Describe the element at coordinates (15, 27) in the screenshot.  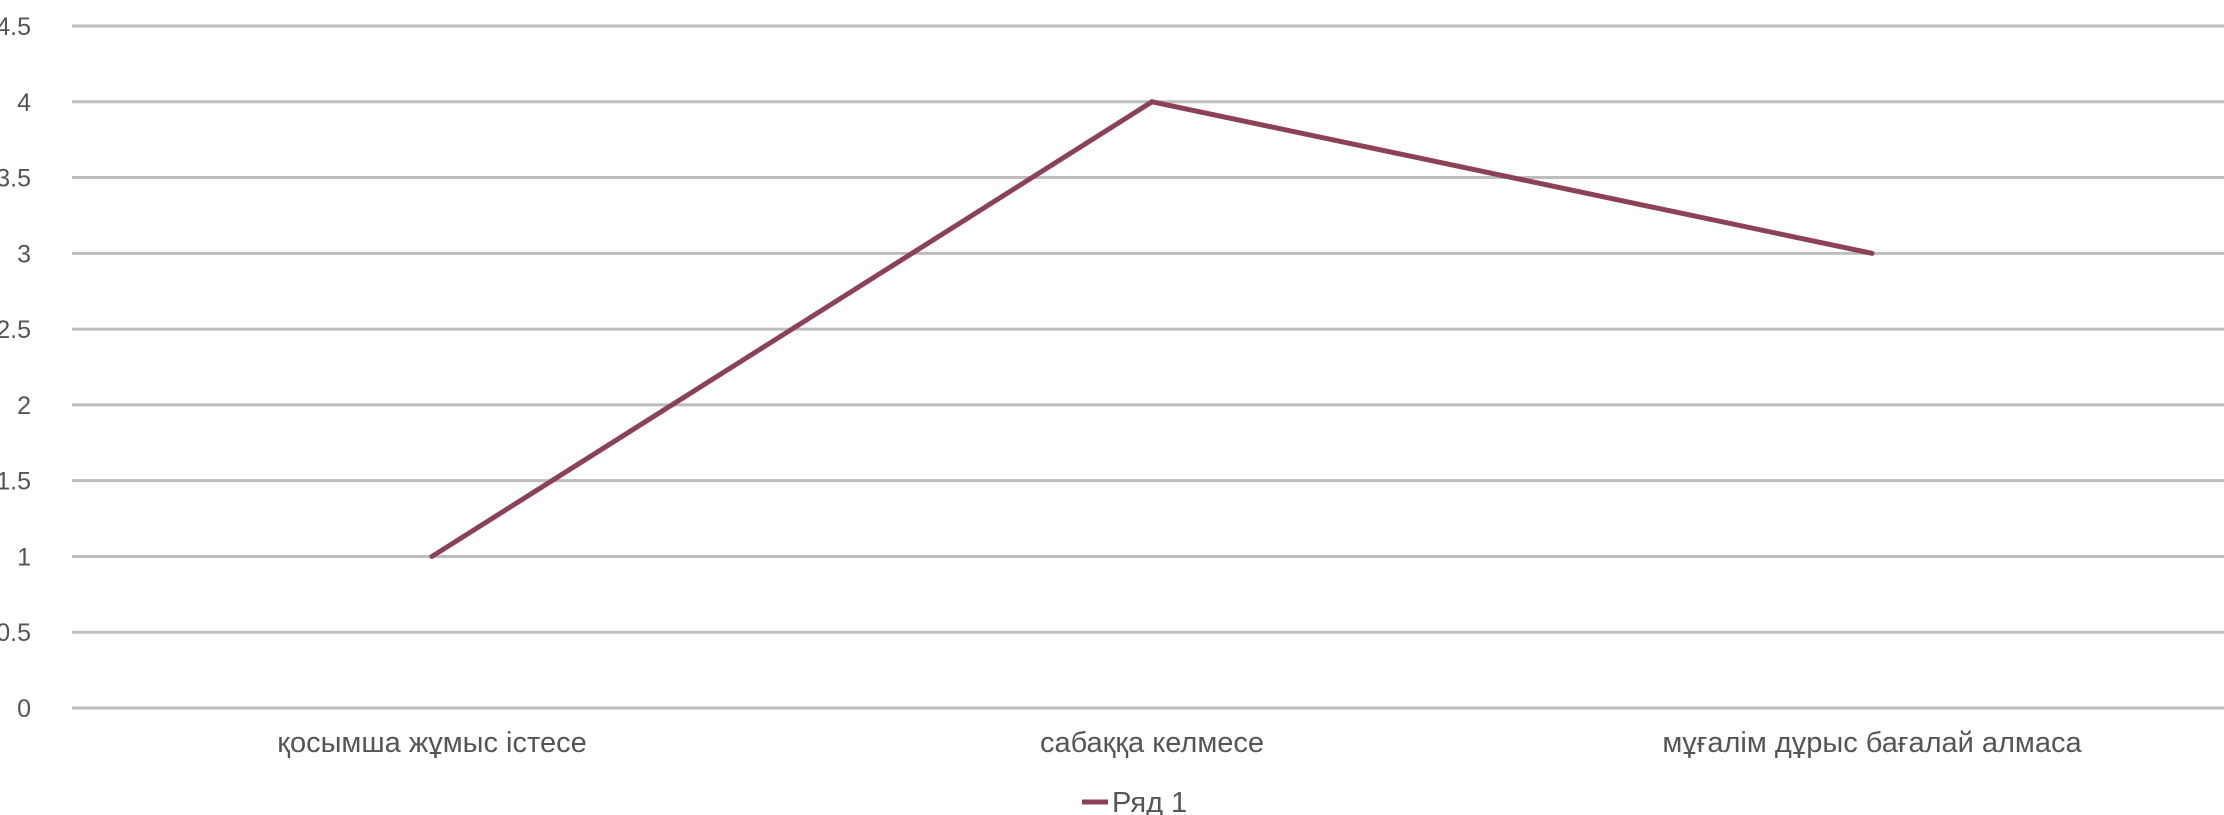
I see `y-tick-label: 4.5` at that location.